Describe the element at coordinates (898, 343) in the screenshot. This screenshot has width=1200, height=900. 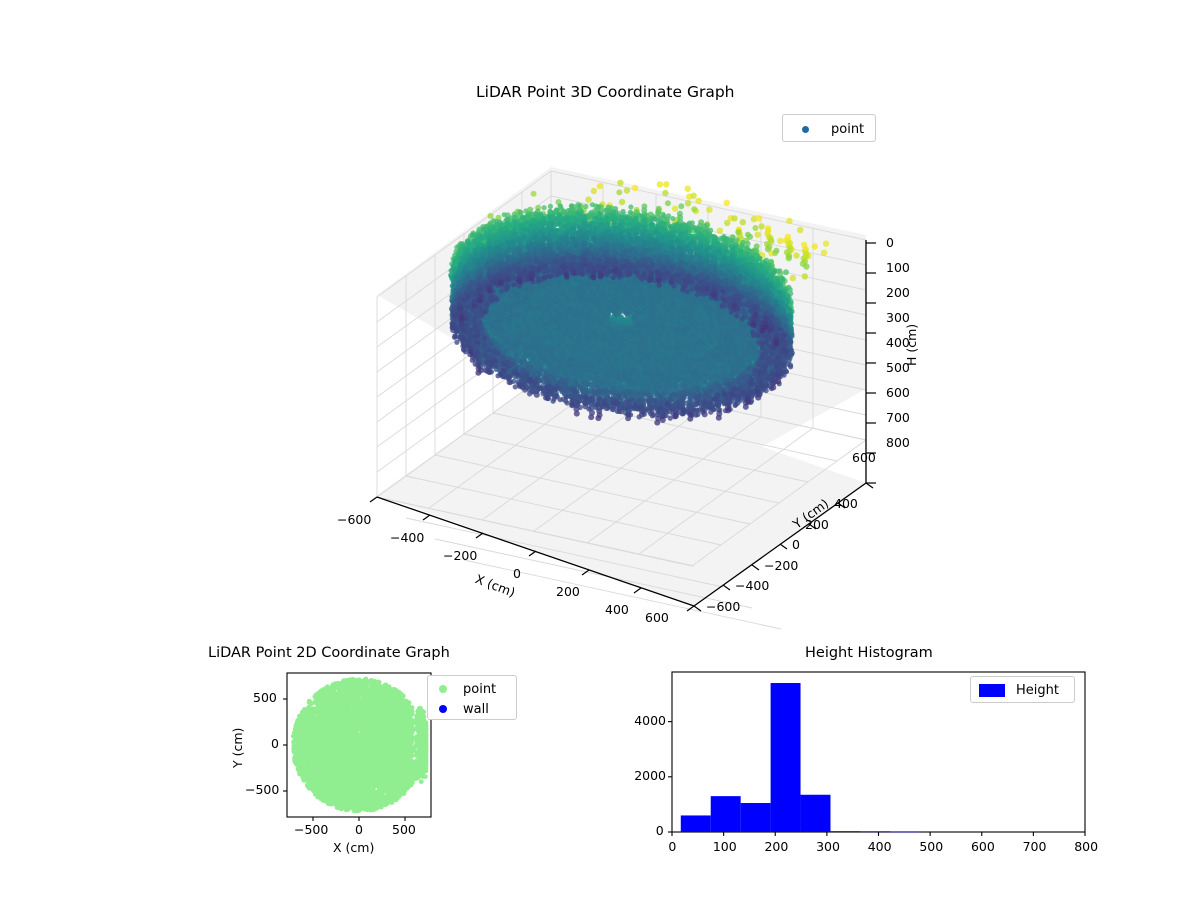
I see `scatter3d-ztick-label: 400` at that location.